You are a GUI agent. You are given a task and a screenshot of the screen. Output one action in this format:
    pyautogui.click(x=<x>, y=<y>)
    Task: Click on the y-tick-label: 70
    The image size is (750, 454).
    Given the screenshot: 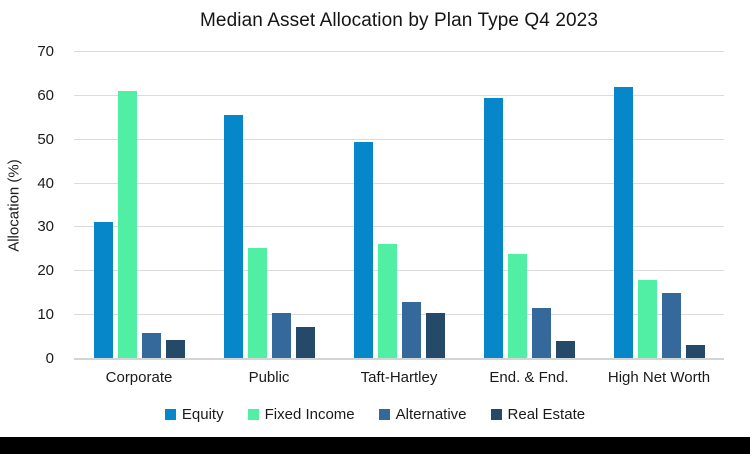 What is the action you would take?
    pyautogui.click(x=45, y=51)
    